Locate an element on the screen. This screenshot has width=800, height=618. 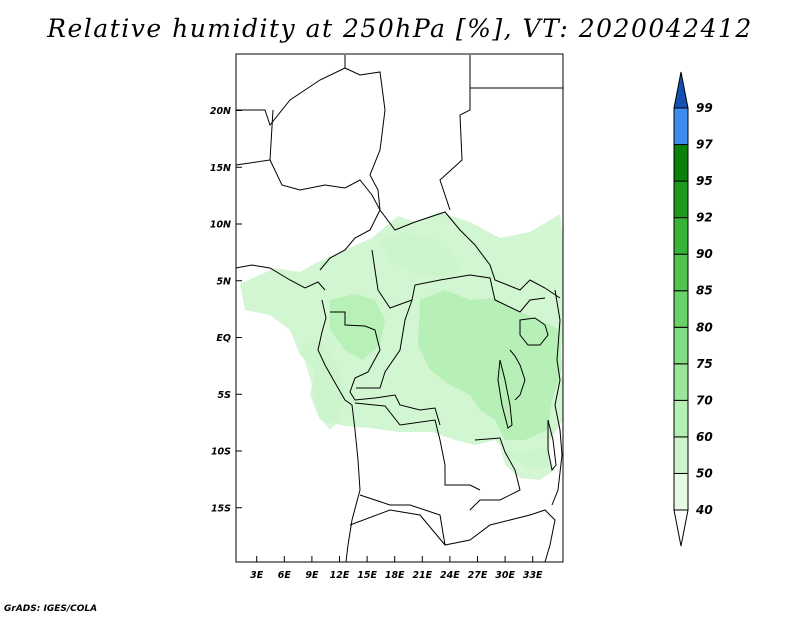
border-south is located at coordinates (457, 528).